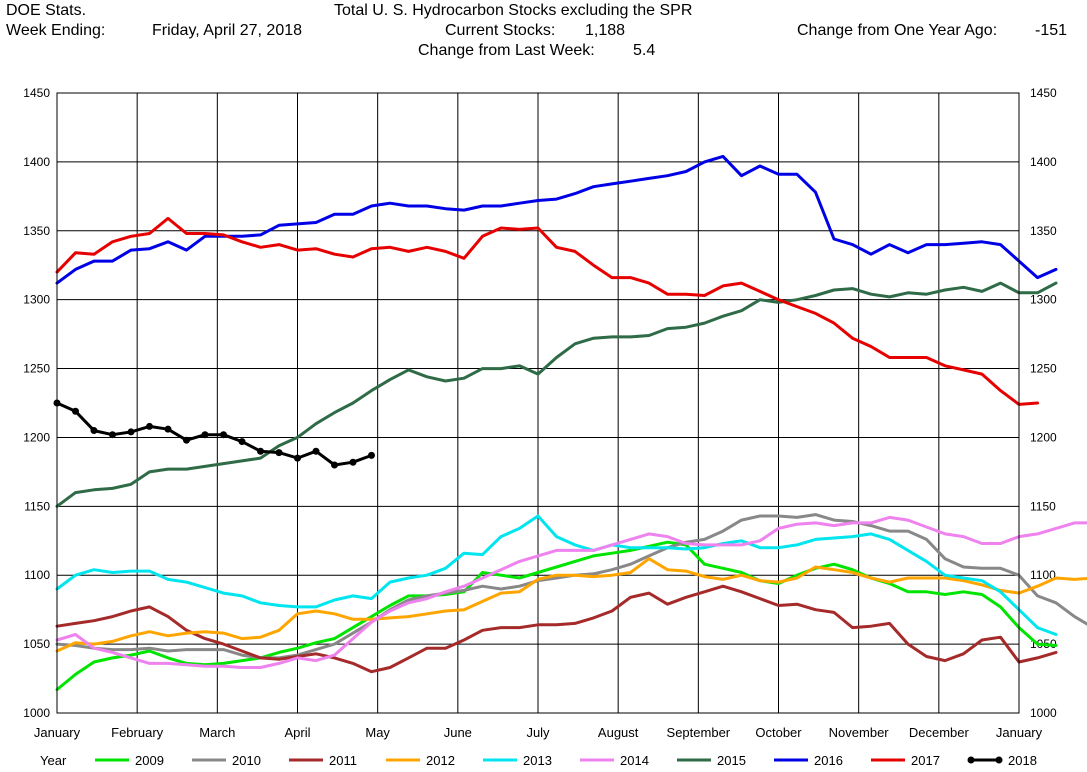 Image resolution: width=1087 pixels, height=772 pixels. What do you see at coordinates (859, 732) in the screenshot?
I see `month-label: November` at bounding box center [859, 732].